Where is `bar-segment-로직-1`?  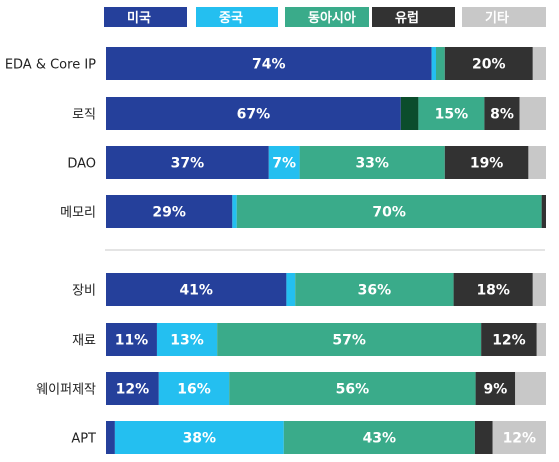
bar-segment-로직-1 is located at coordinates (253, 113).